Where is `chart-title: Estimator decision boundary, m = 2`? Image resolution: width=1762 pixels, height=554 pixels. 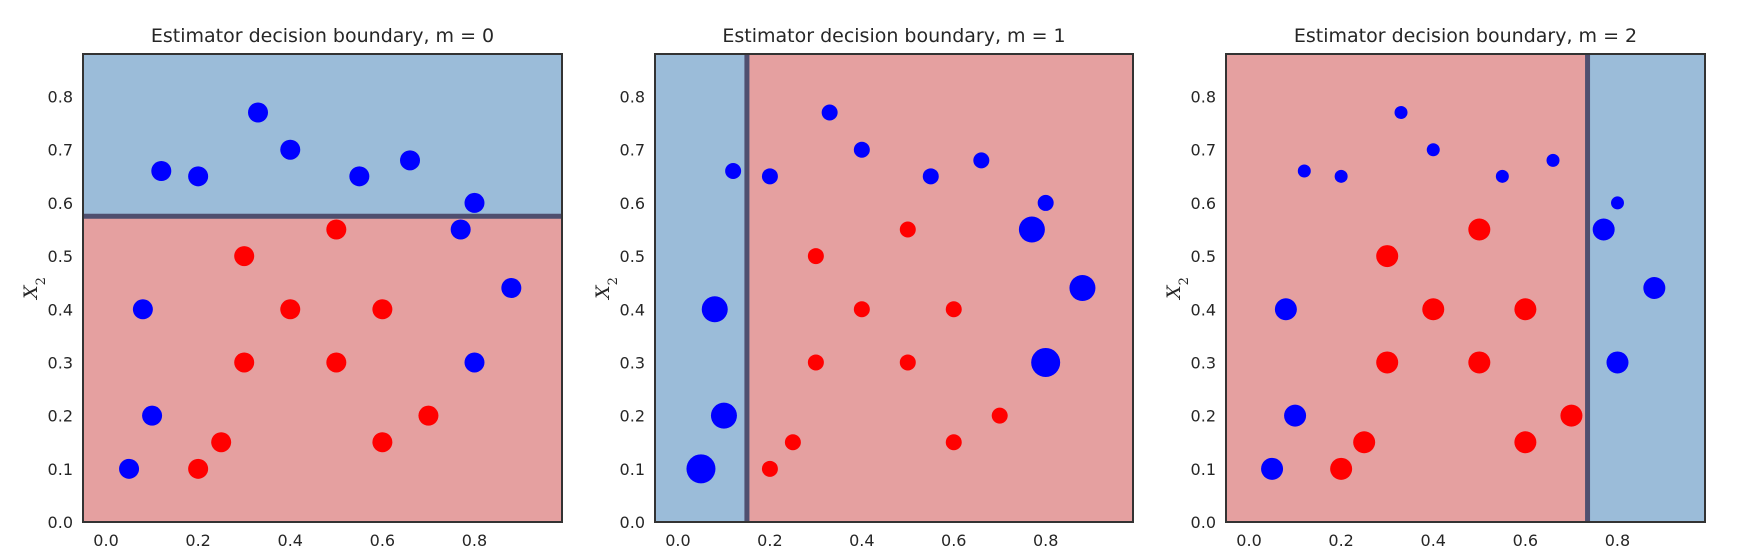 chart-title: Estimator decision boundary, m = 2 is located at coordinates (1465, 36).